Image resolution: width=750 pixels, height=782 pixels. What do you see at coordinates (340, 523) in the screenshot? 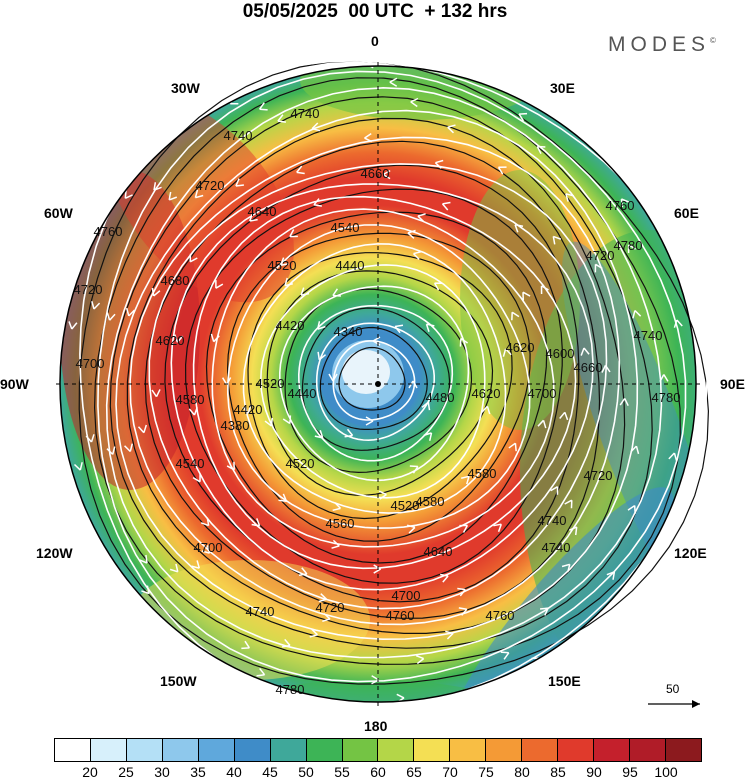
I see `contour-label: 4560` at bounding box center [340, 523].